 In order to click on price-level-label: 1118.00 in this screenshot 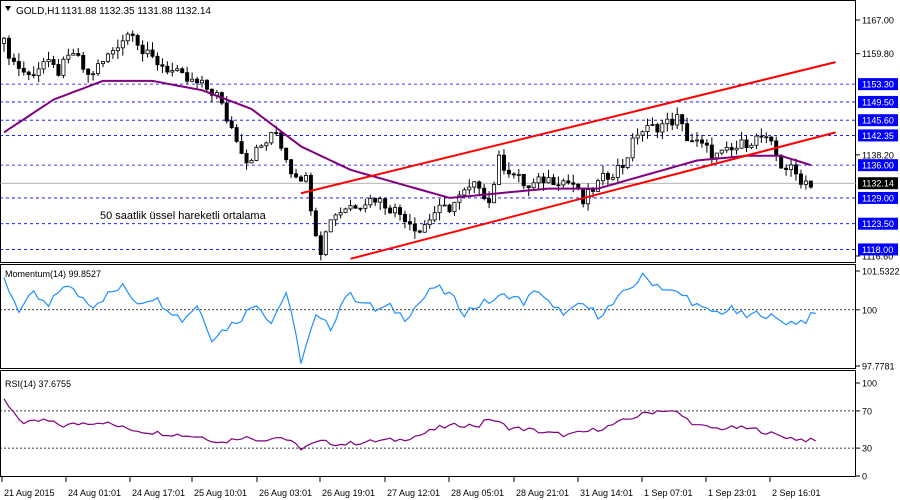, I will do `click(877, 250)`.